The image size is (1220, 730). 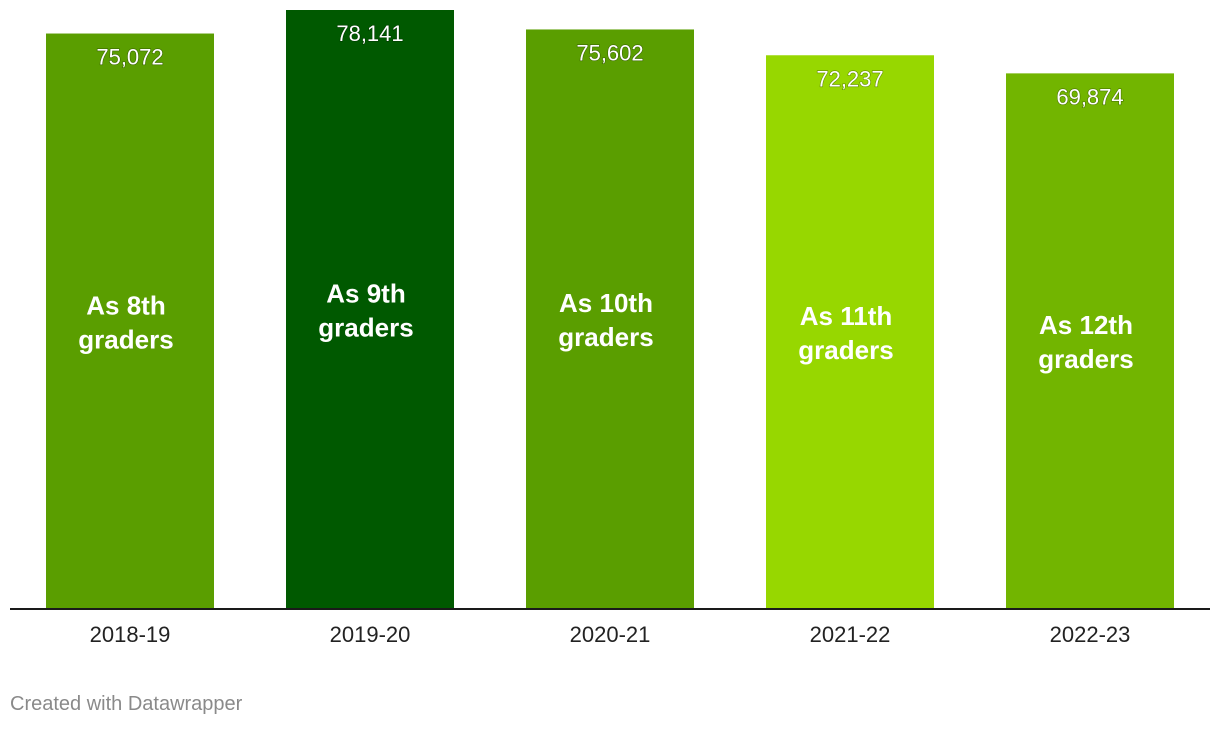 I want to click on value-label-2021-22: 72,237, so click(x=849, y=78).